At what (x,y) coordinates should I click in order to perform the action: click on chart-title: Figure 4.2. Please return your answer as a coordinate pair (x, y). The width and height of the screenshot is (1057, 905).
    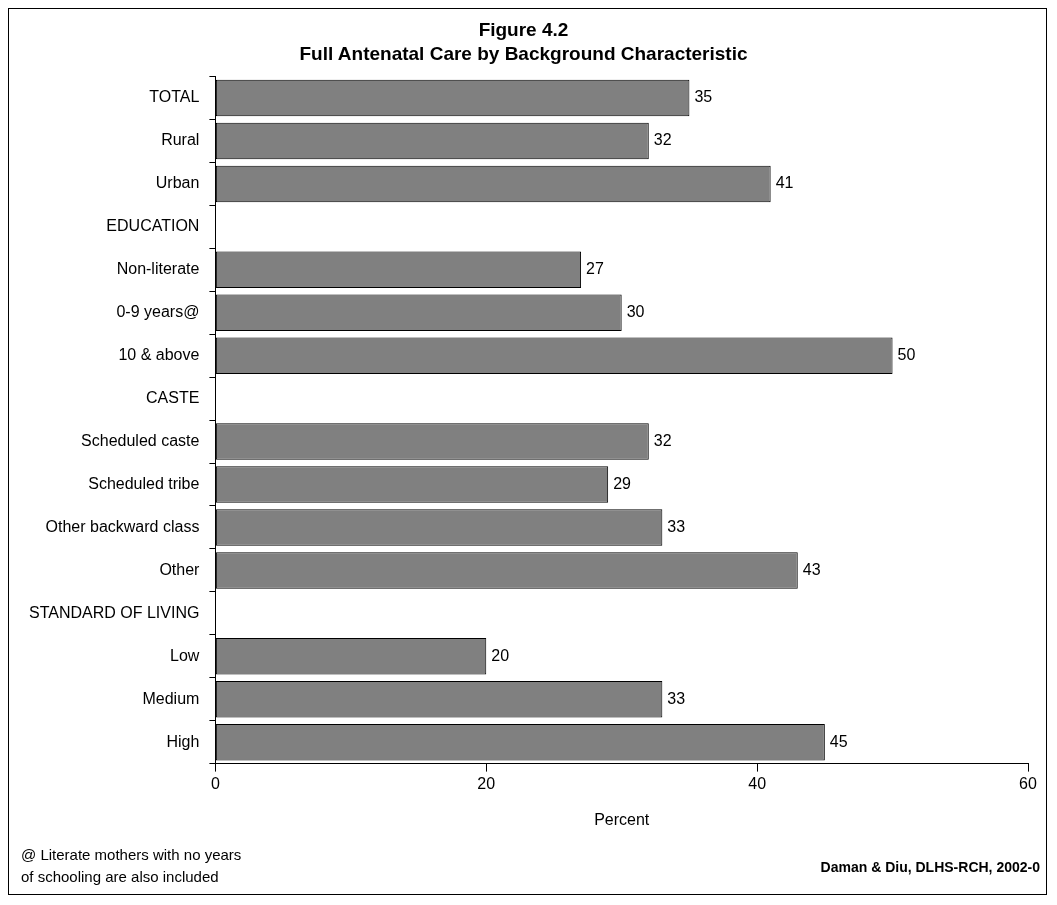
    Looking at the image, I should click on (523, 29).